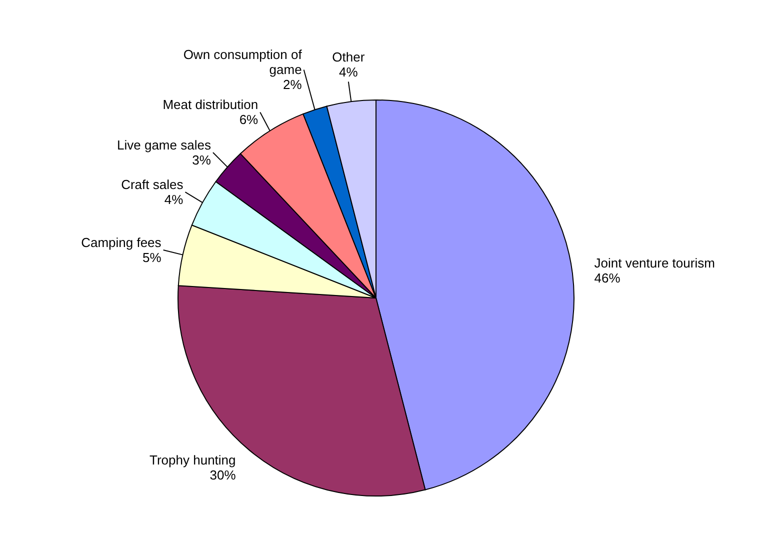  I want to click on slice-label: Craft sales, so click(152, 184).